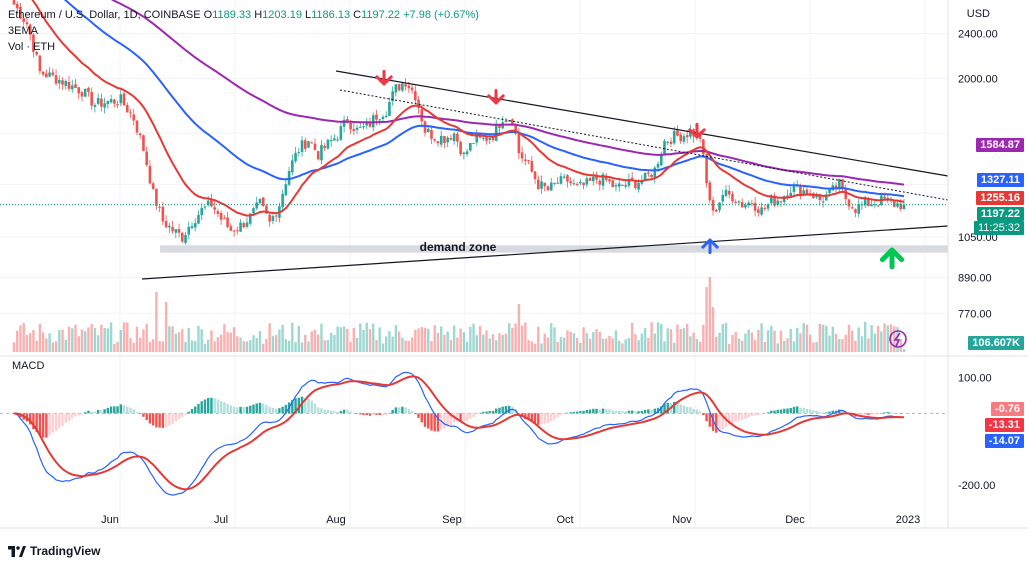 The height and width of the screenshot is (569, 1028). What do you see at coordinates (23, 31) in the screenshot?
I see `indicator-ema-legend: 3EMA` at bounding box center [23, 31].